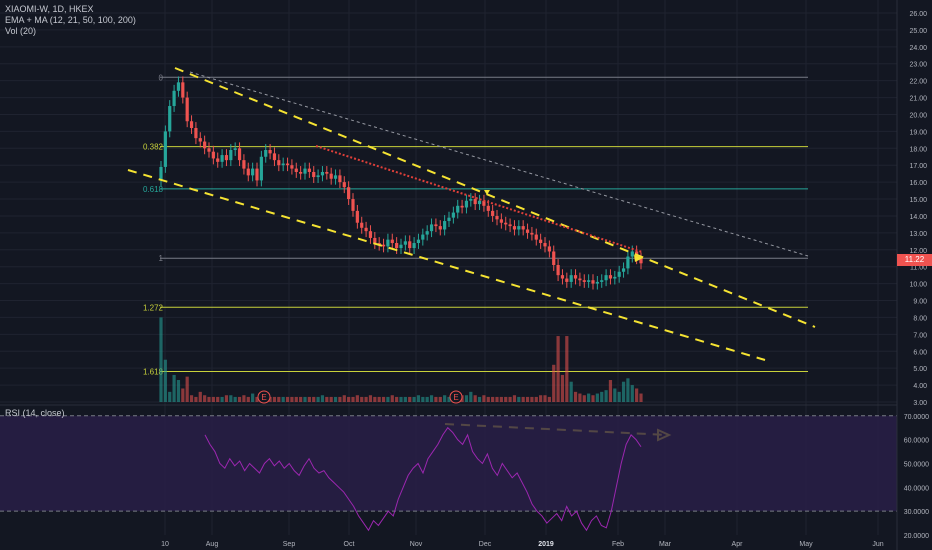 The height and width of the screenshot is (550, 932). Describe the element at coordinates (153, 147) in the screenshot. I see `fib-level-label: 0.382` at that location.